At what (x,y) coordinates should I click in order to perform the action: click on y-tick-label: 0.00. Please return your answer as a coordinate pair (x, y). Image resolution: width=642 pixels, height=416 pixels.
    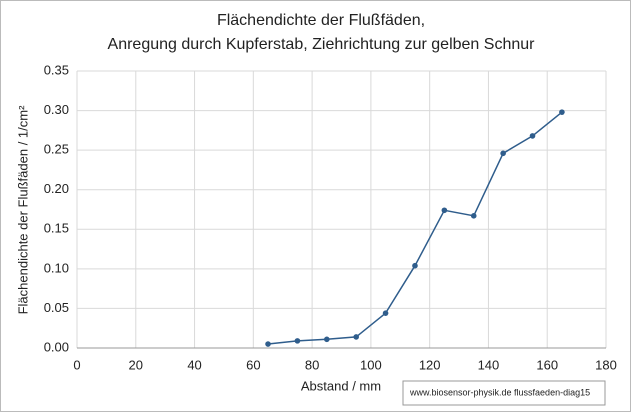
    Looking at the image, I should click on (56, 346).